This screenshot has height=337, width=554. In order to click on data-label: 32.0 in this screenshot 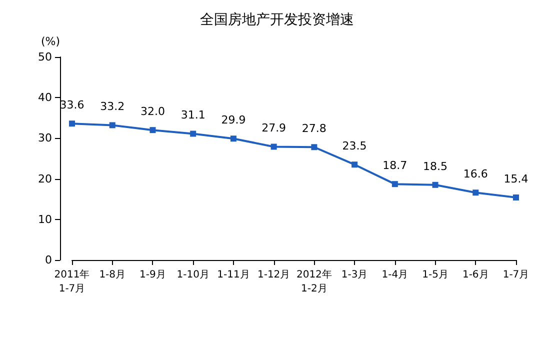, I will do `click(152, 111)`.